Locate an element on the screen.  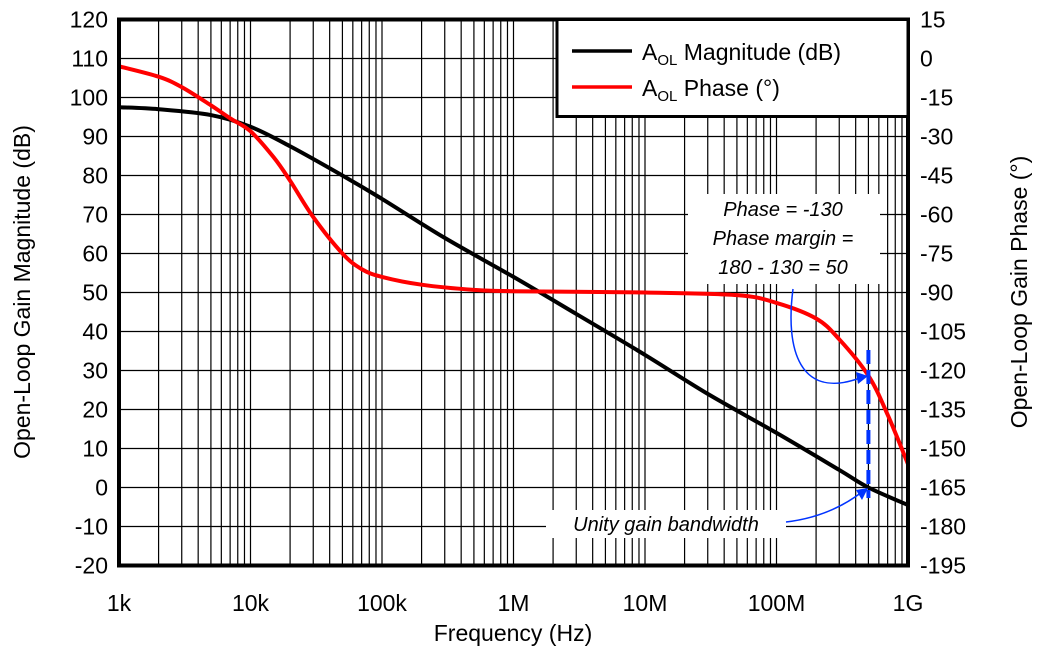
y2-tick-label: -105 is located at coordinates (943, 332).